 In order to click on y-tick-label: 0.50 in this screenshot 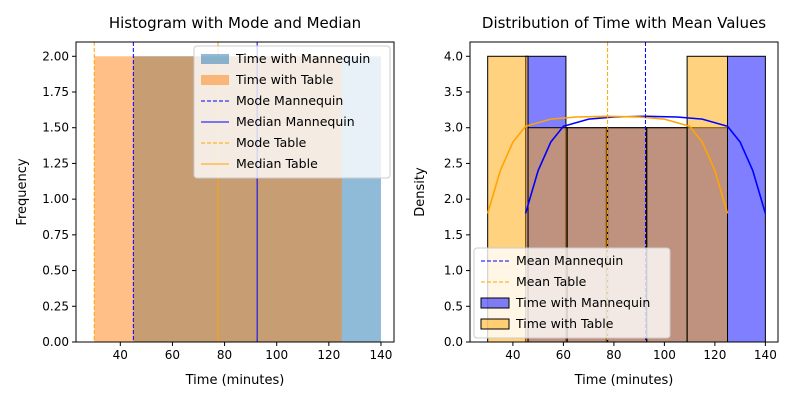, I will do `click(55, 271)`.